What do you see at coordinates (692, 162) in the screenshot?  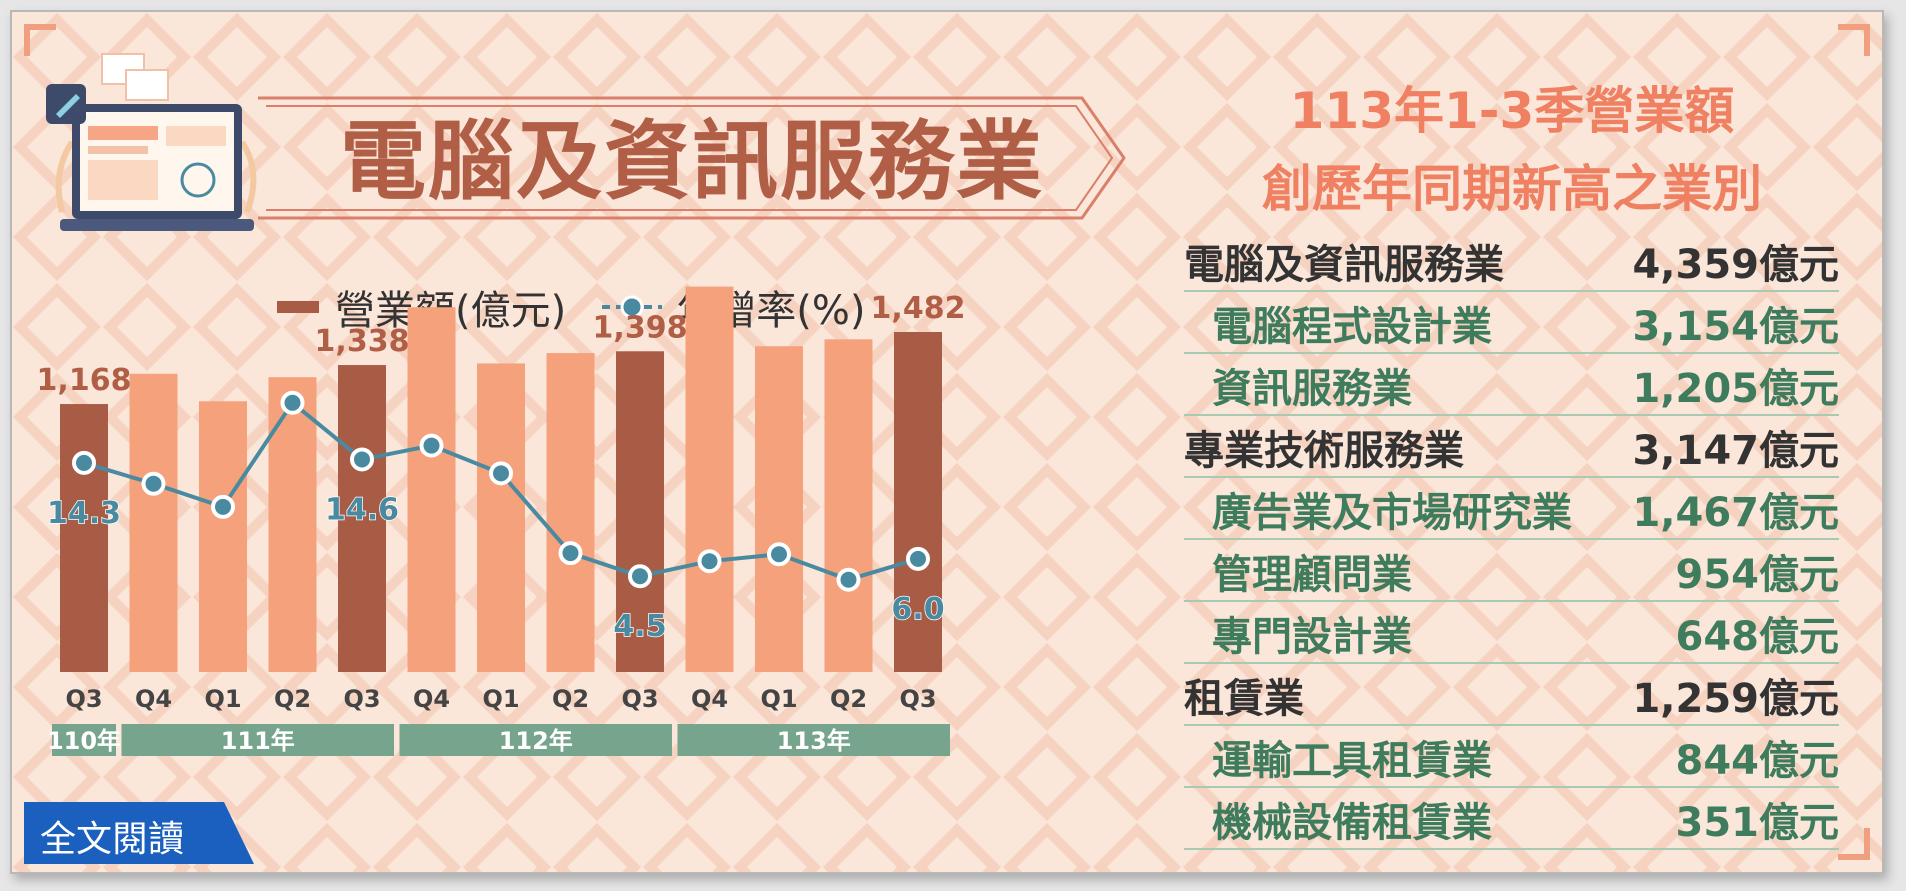 I see `main-title: 電腦及資訊服務業` at bounding box center [692, 162].